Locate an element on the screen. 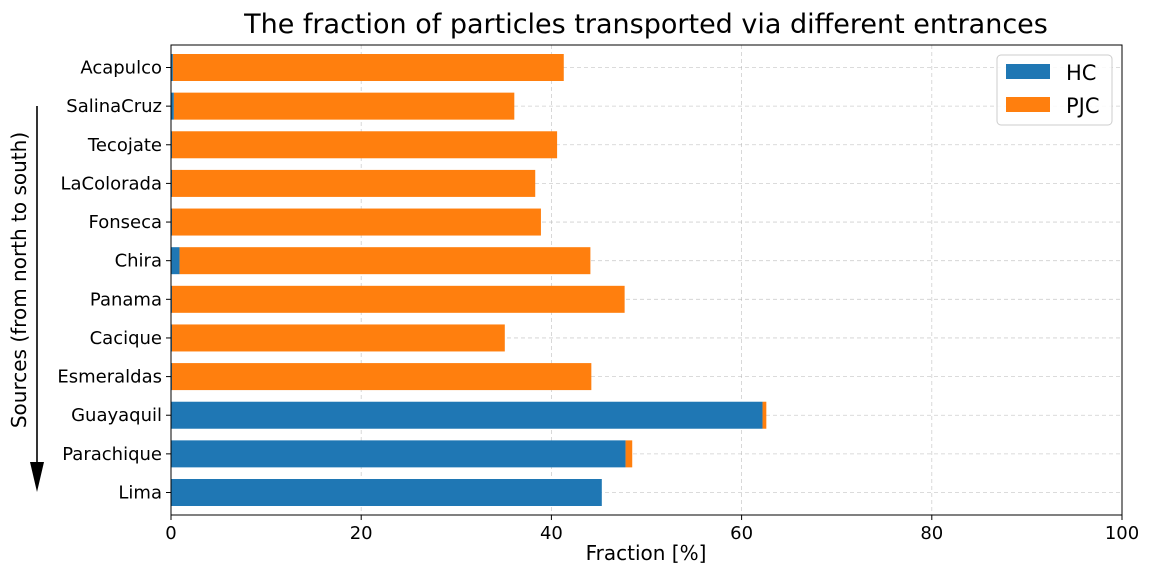 The width and height of the screenshot is (1152, 576). bar-hc-parachique is located at coordinates (398, 454).